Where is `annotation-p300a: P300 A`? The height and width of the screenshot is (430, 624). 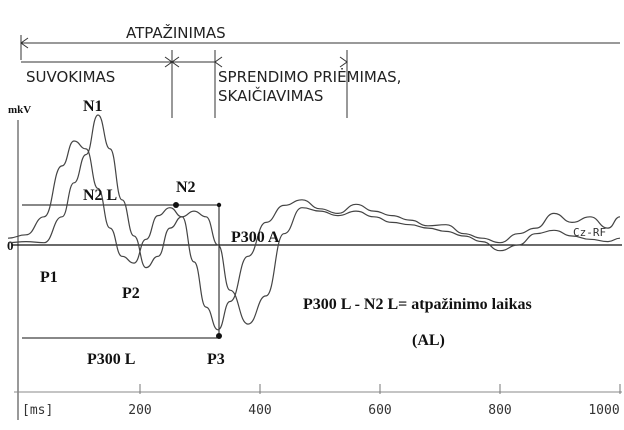 annotation-p300a: P300 A is located at coordinates (255, 237).